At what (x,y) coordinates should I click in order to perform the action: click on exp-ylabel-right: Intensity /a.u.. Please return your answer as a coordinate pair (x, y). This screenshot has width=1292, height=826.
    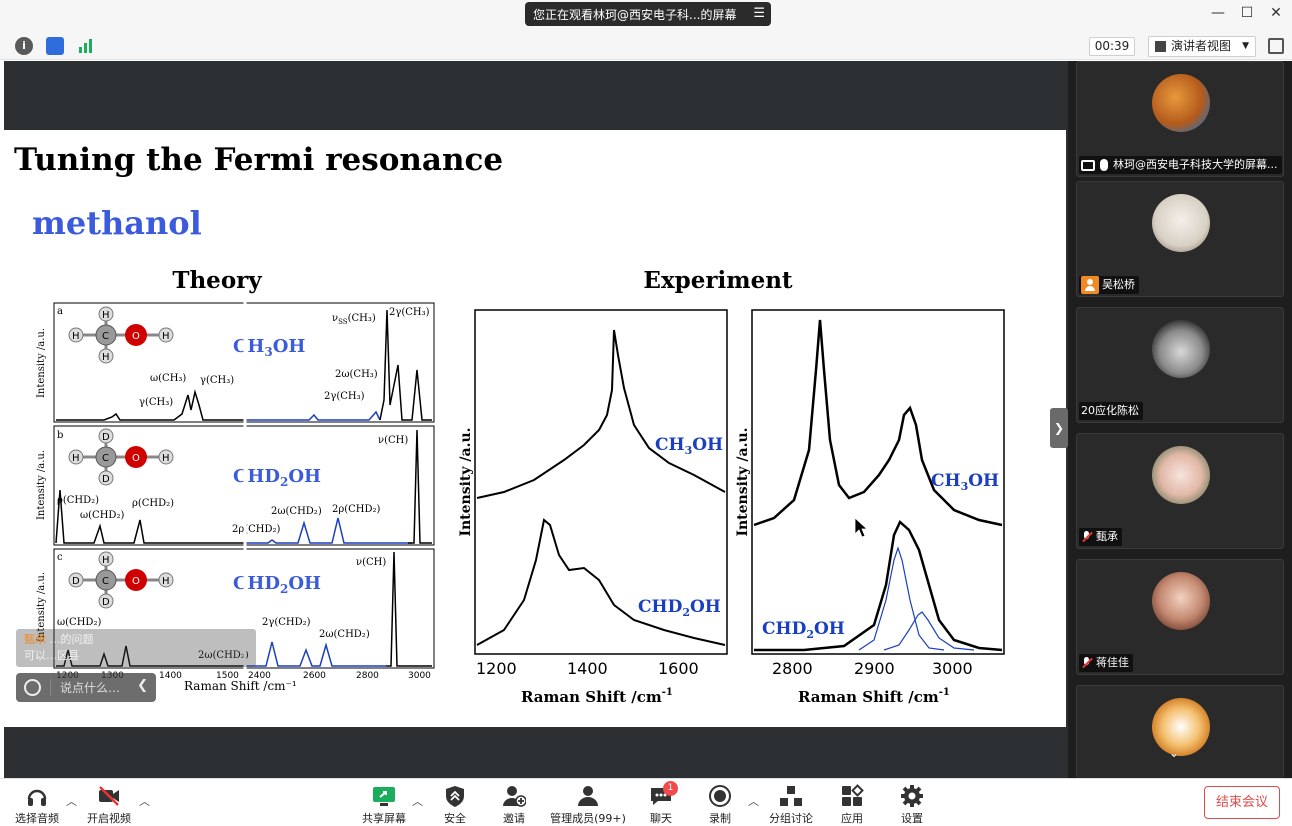
    Looking at the image, I should click on (743, 481).